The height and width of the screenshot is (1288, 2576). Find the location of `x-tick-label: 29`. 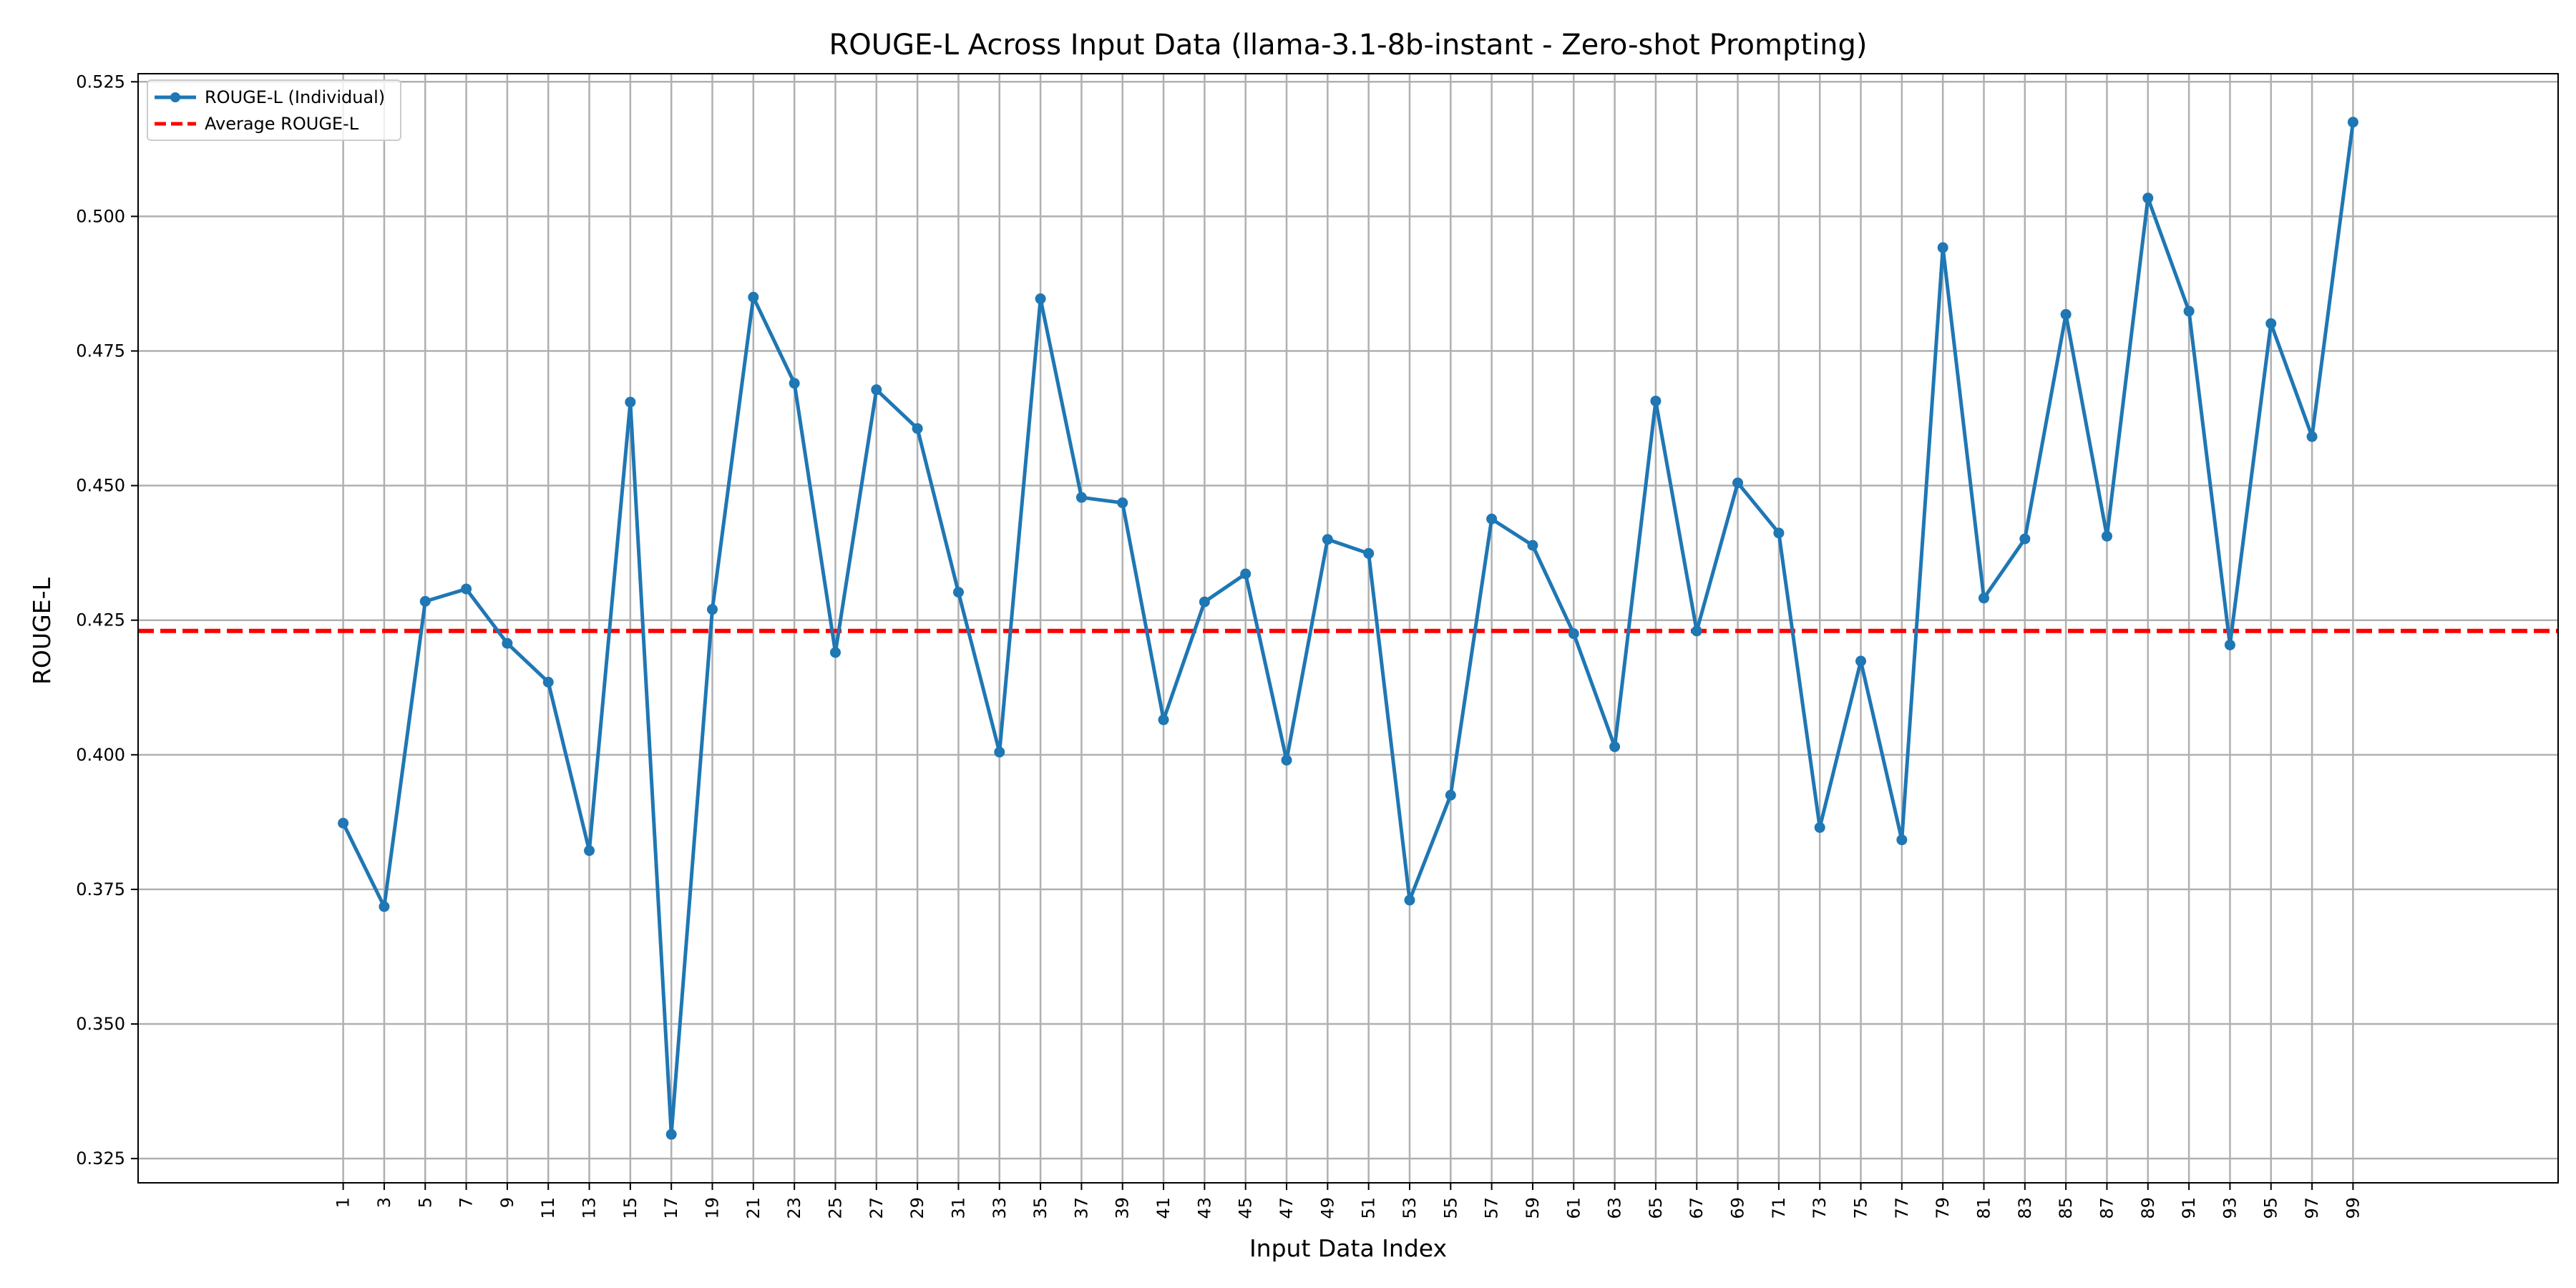

x-tick-label: 29 is located at coordinates (917, 1208).